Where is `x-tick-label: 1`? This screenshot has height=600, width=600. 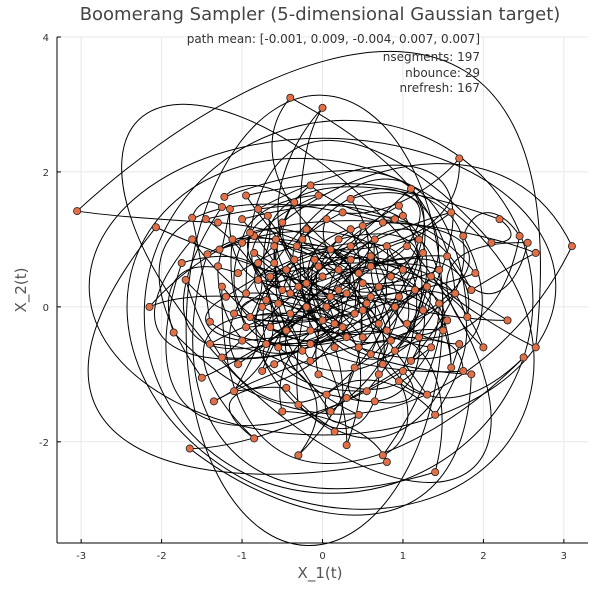 x-tick-label: 1 is located at coordinates (403, 556).